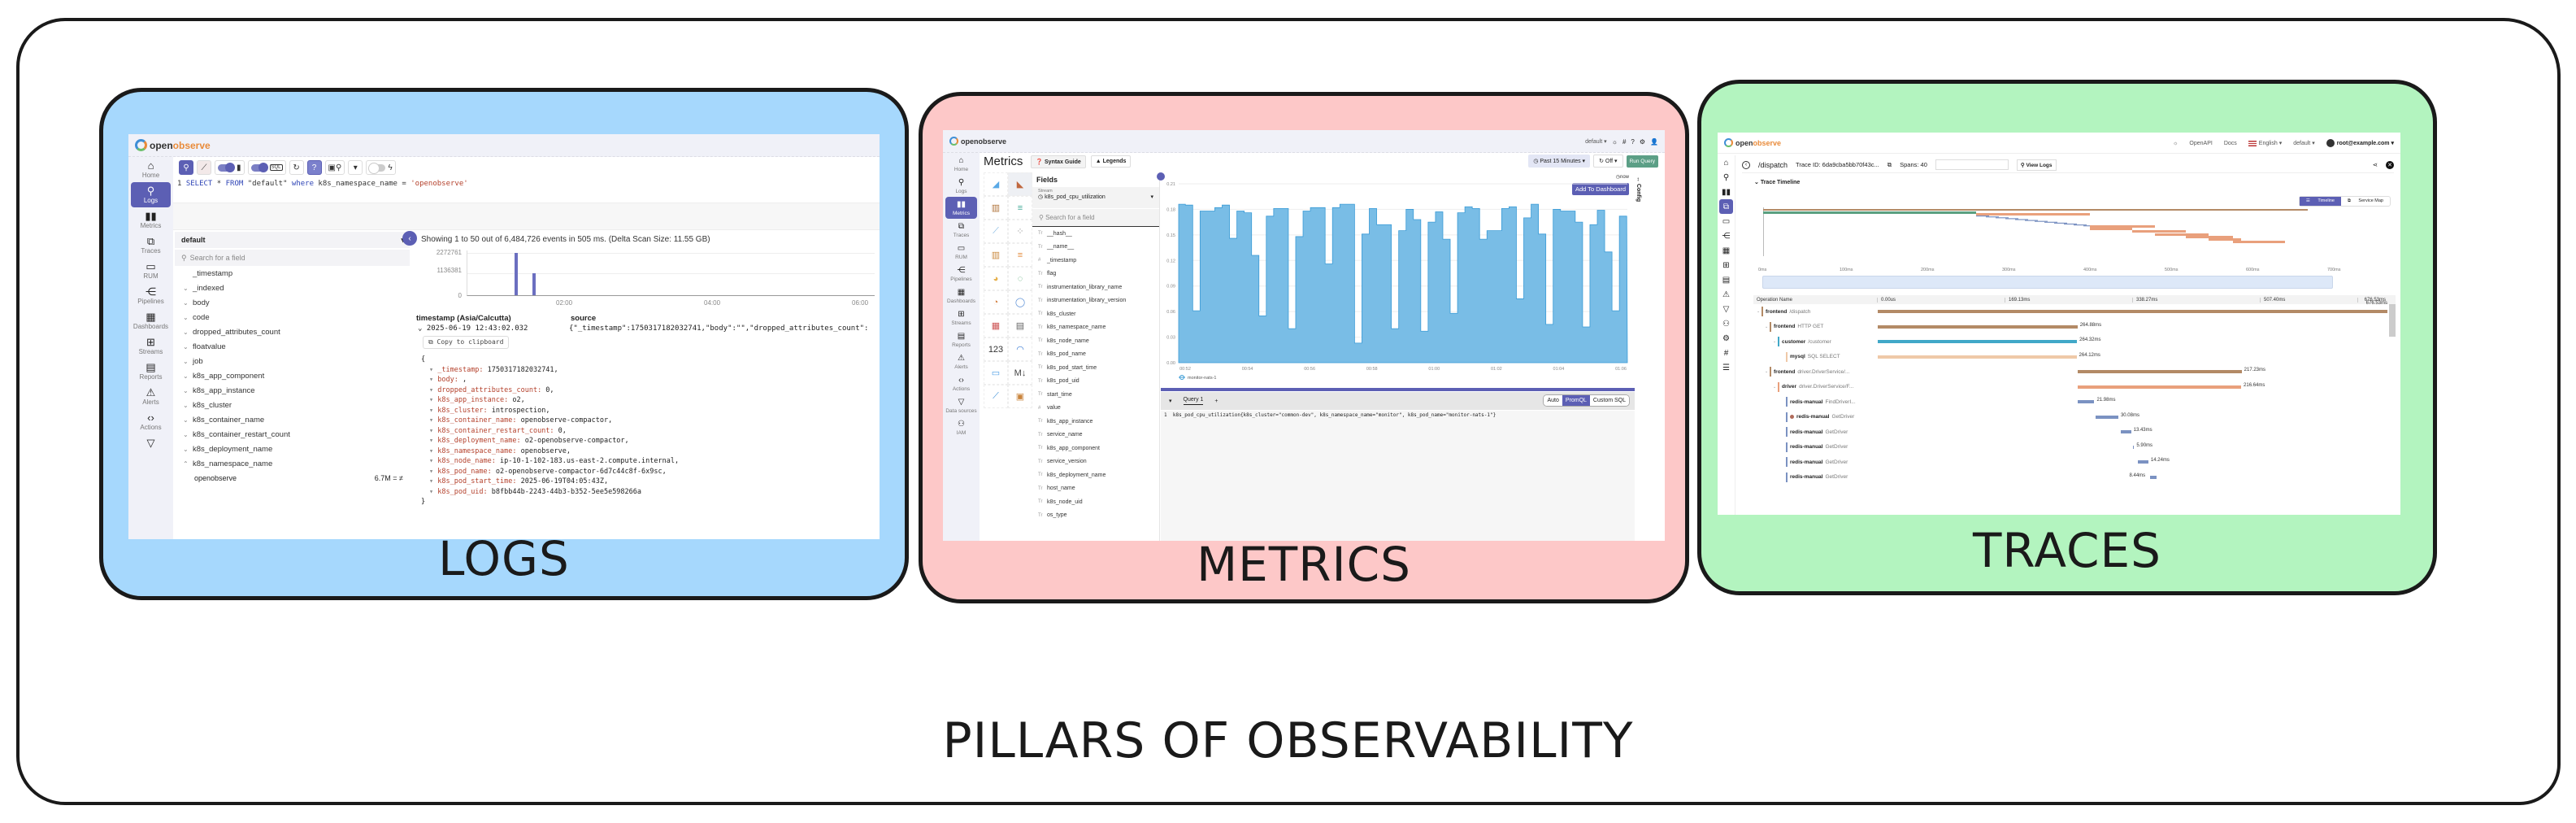  Describe the element at coordinates (292, 317) in the screenshot. I see `field-item: ⌄ code` at that location.